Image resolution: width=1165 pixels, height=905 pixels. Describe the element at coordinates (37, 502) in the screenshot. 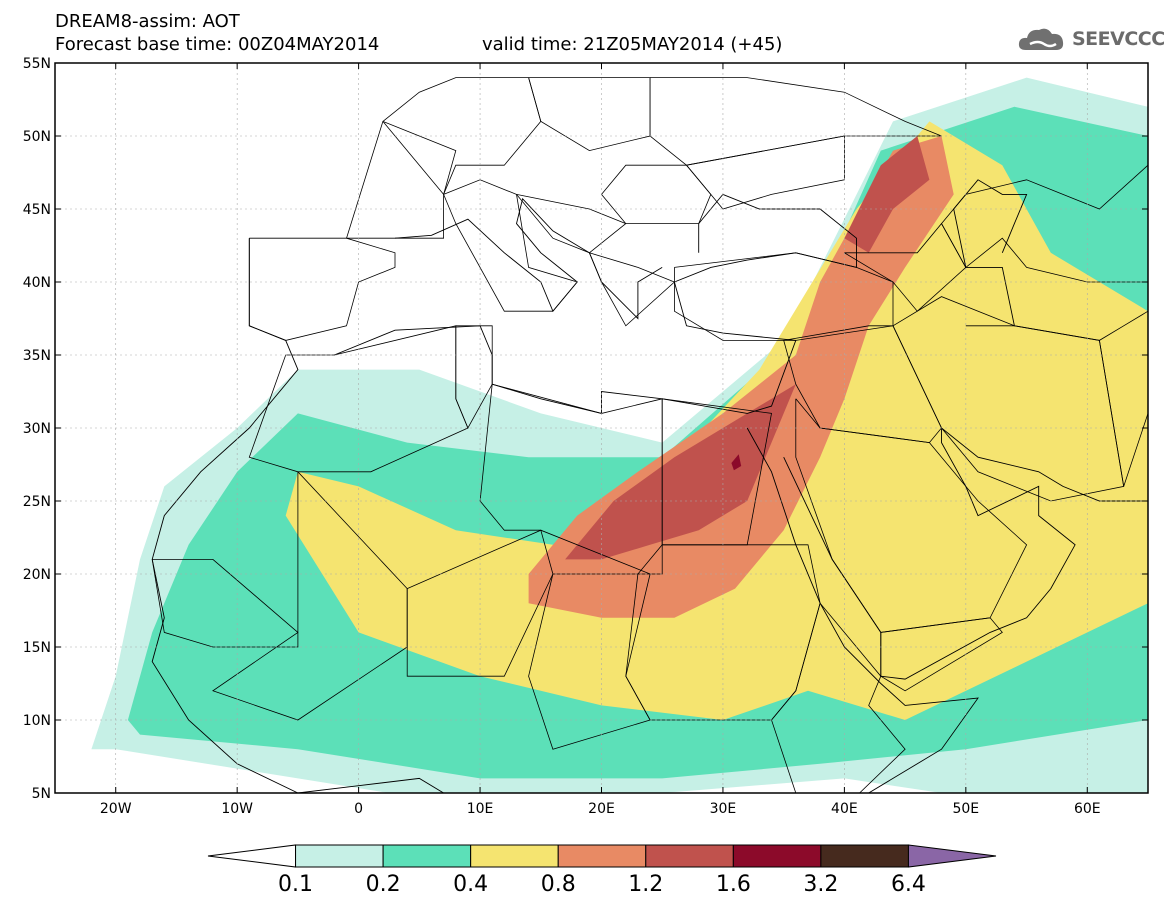

I see `lat-tick-label: 25N` at that location.